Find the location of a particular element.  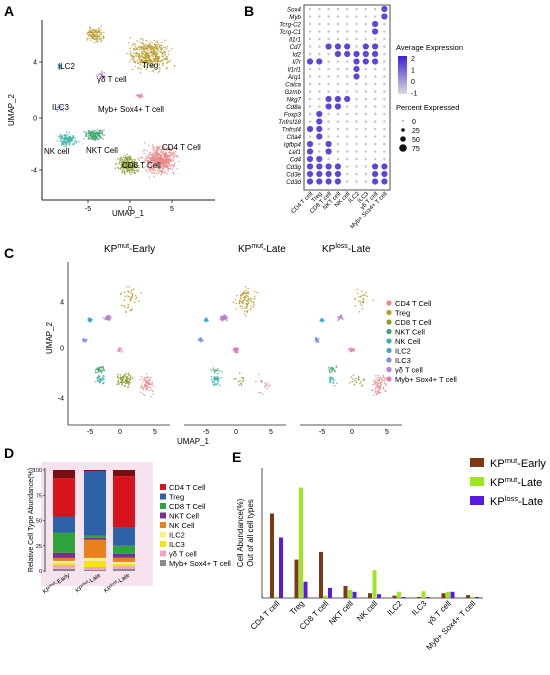

panel-label-c: C is located at coordinates (9, 253).